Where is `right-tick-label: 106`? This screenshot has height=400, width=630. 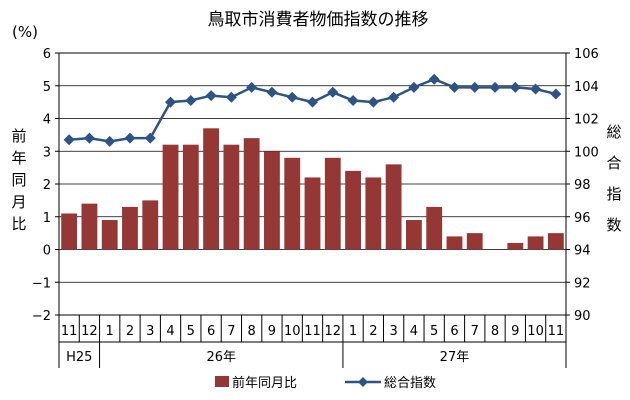 right-tick-label: 106 is located at coordinates (586, 54).